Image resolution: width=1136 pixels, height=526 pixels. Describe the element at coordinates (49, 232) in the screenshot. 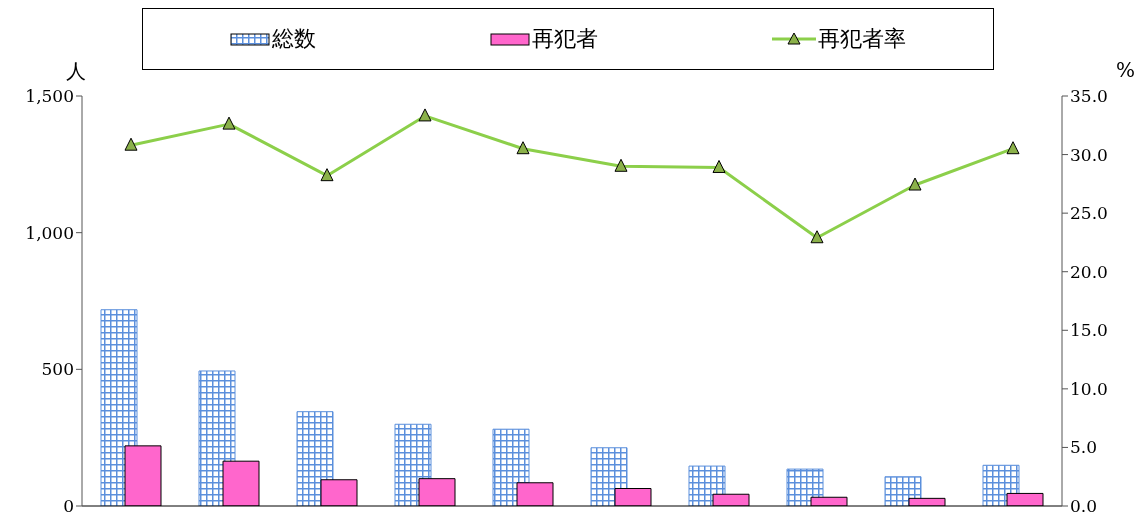

I see `y-tick-label: 1,000` at that location.